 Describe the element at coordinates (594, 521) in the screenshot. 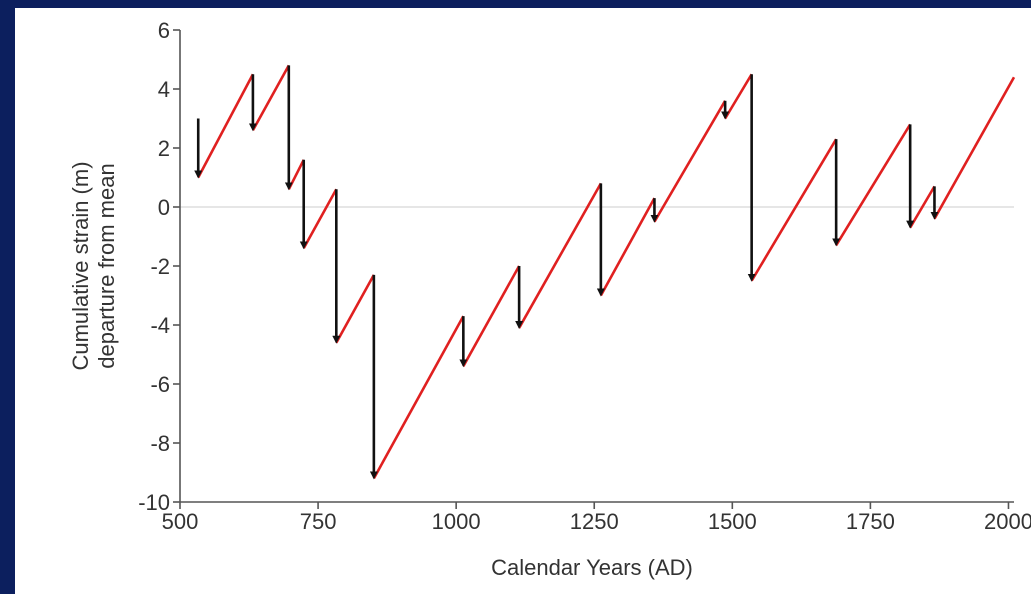

I see `x-tick-label: 1250` at that location.